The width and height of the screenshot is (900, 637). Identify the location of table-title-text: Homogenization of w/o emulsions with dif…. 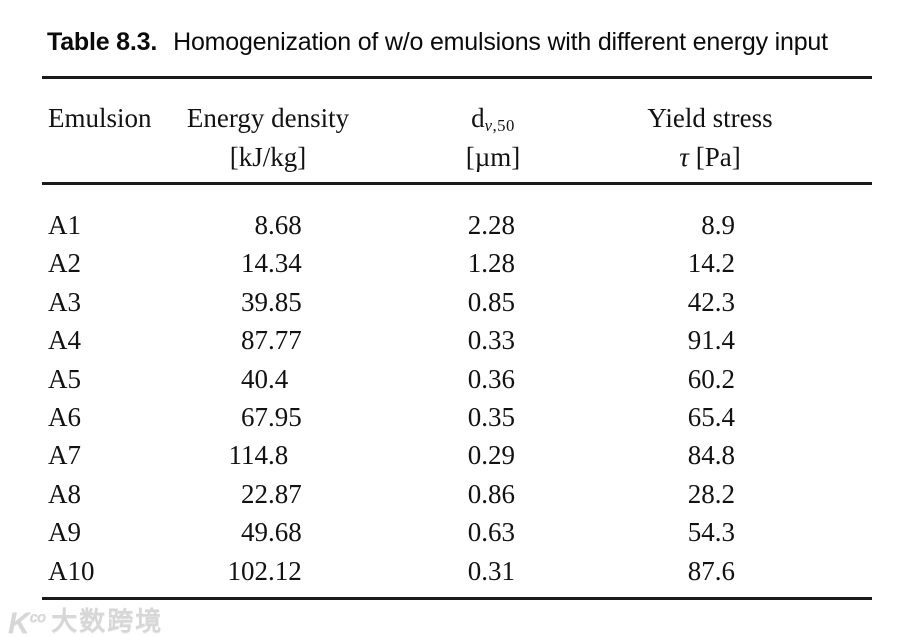
(500, 42).